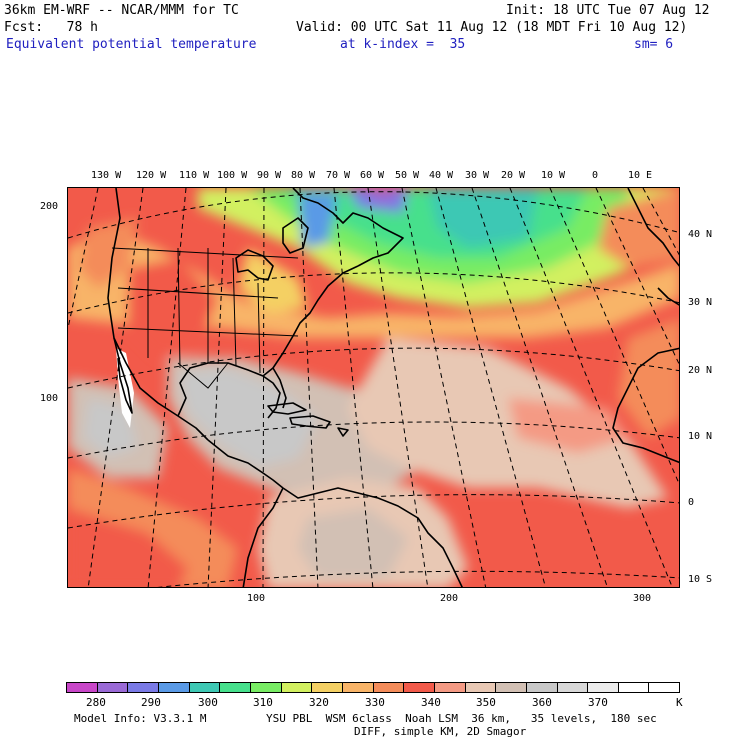 The width and height of the screenshot is (740, 740). I want to click on political-borders, so click(205, 318).